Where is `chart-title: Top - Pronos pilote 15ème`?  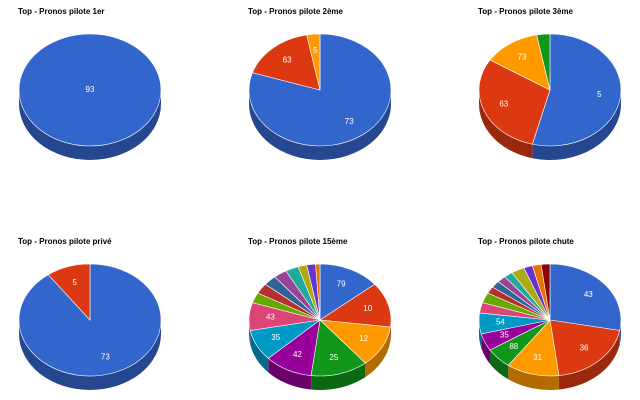 chart-title: Top - Pronos pilote 15ème is located at coordinates (298, 241).